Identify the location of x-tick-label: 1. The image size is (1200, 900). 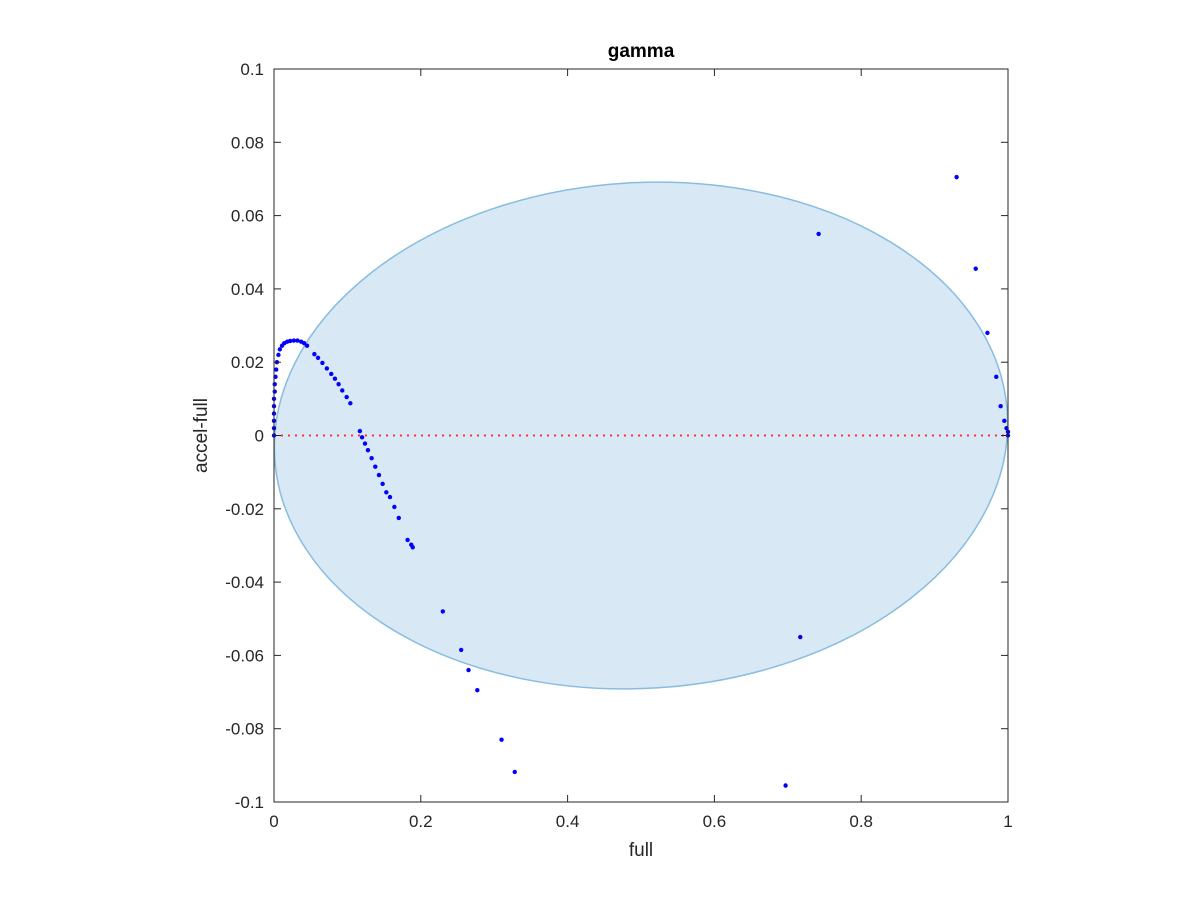
(1007, 821).